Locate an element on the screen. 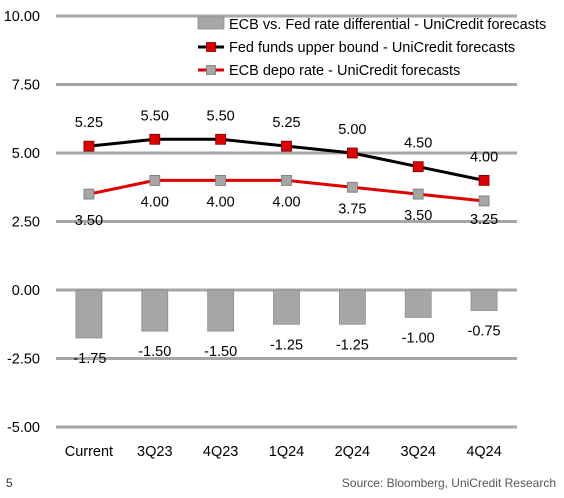 This screenshot has width=564, height=498. bar-data-label: -1.00 is located at coordinates (418, 338).